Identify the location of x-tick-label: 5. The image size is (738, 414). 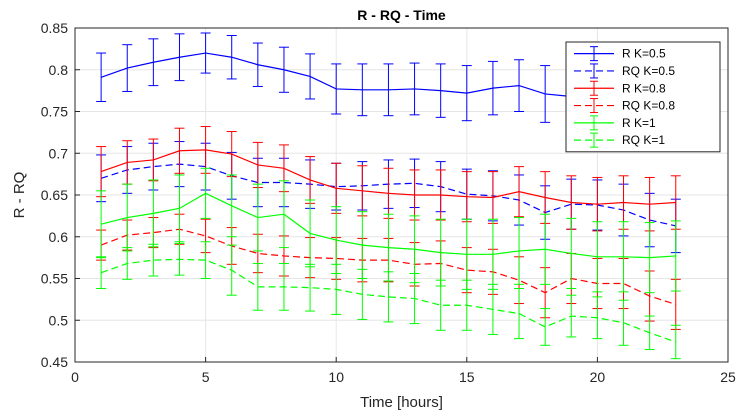
(206, 377).